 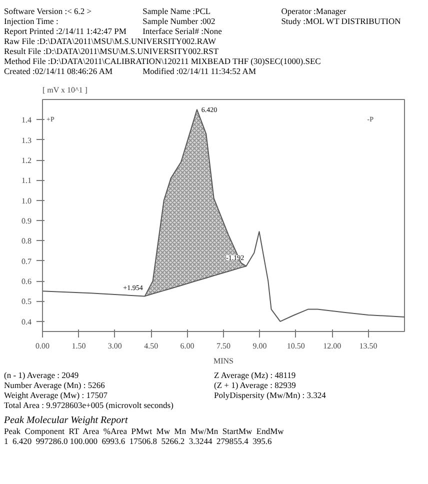 What do you see at coordinates (27, 140) in the screenshot?
I see `y-tick-label: 1.3` at bounding box center [27, 140].